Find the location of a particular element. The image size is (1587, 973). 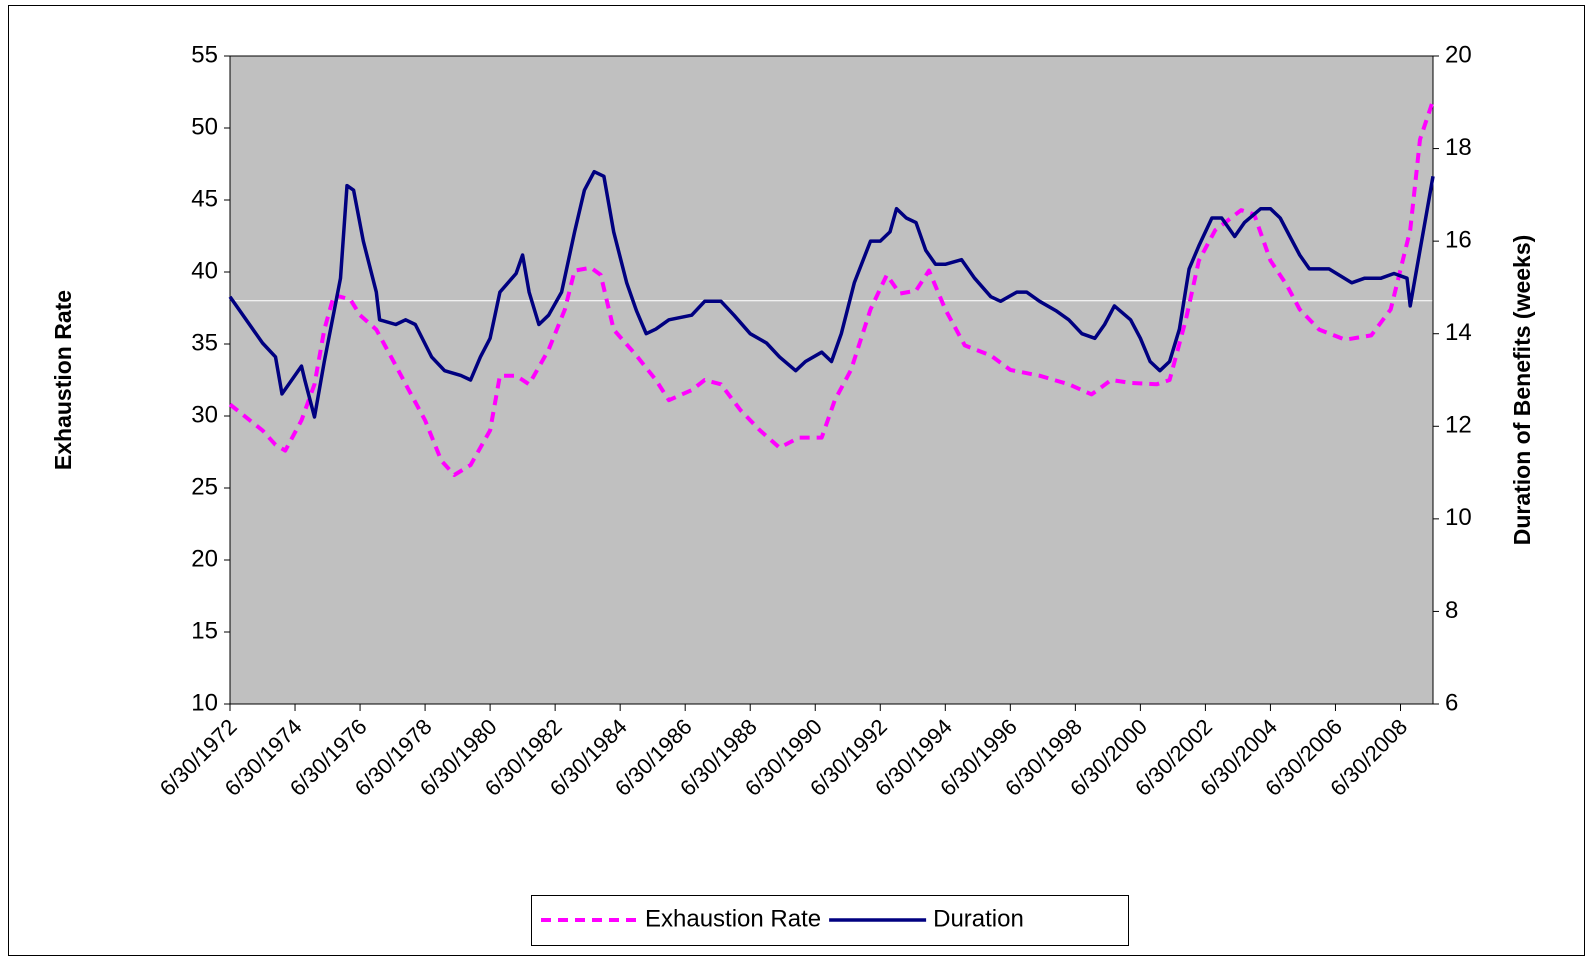

y2-tick-label: 12 is located at coordinates (1458, 425).